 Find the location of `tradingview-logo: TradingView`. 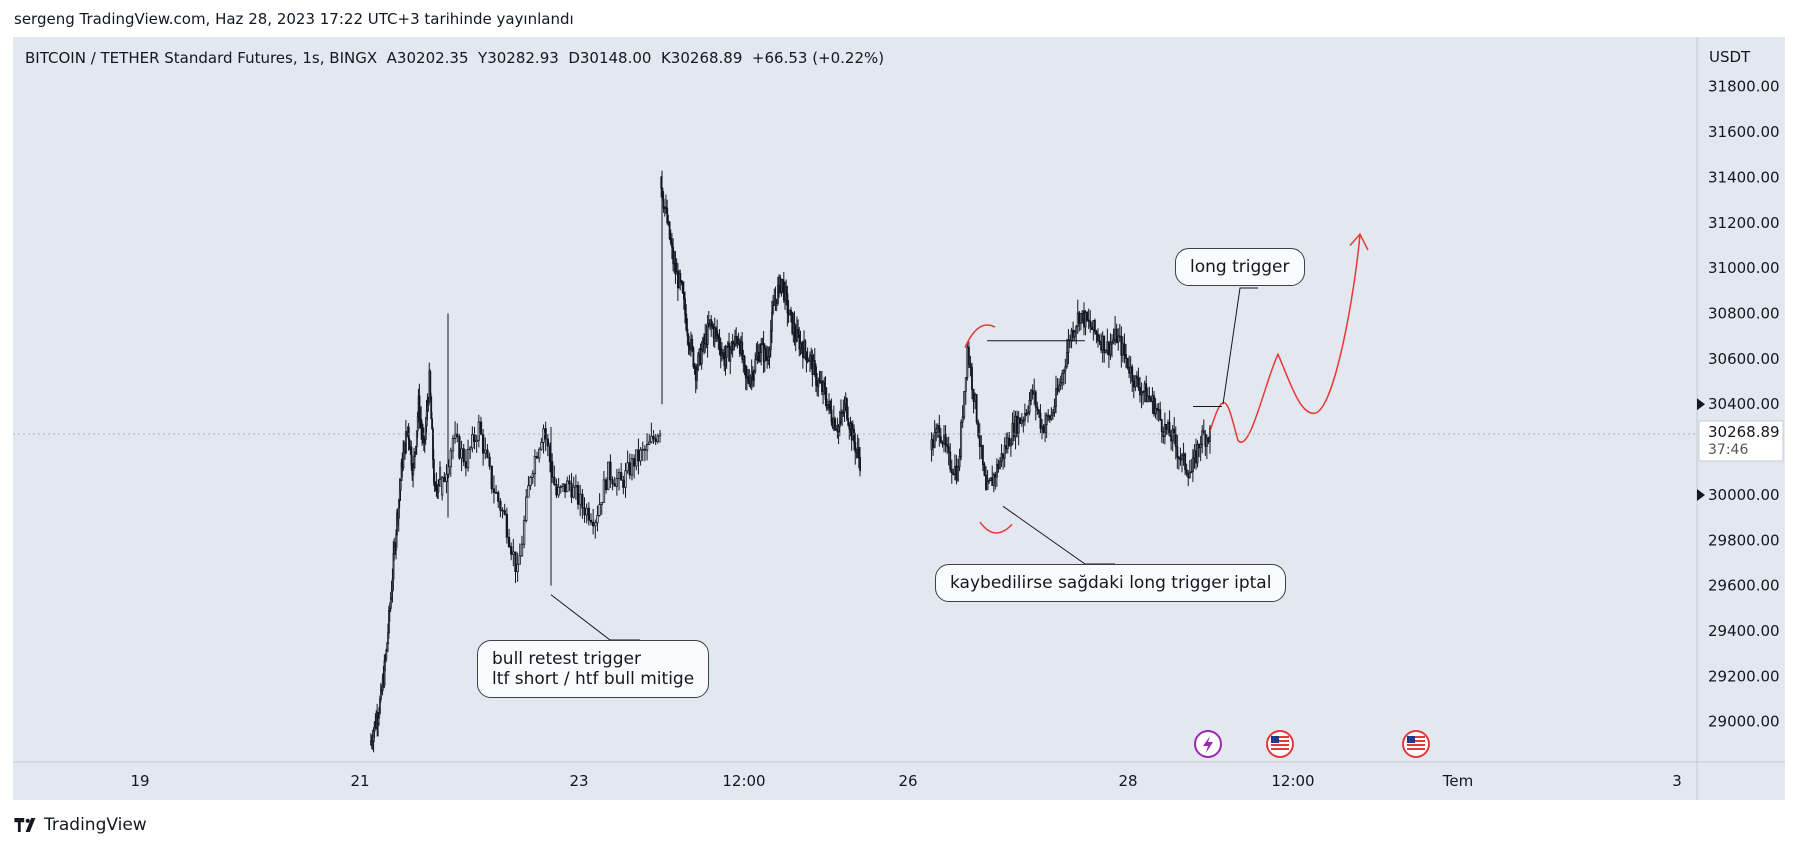

tradingview-logo: TradingView is located at coordinates (80, 825).